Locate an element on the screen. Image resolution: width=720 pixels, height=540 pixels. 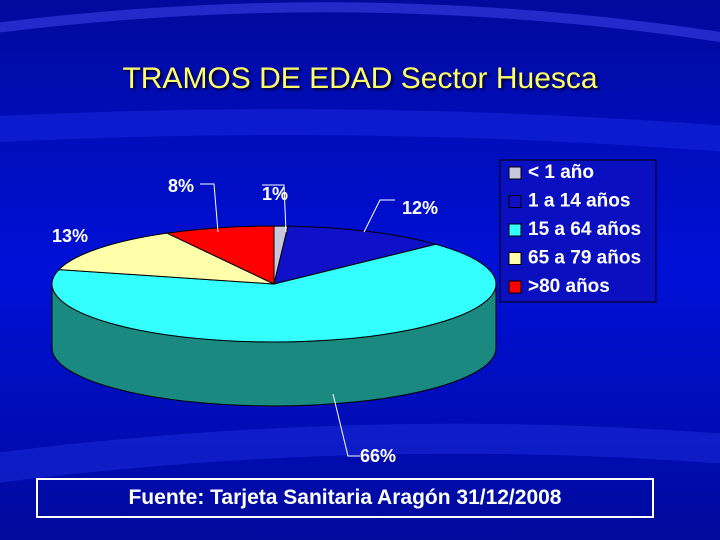
legend-label-4: >80 años is located at coordinates (569, 286).